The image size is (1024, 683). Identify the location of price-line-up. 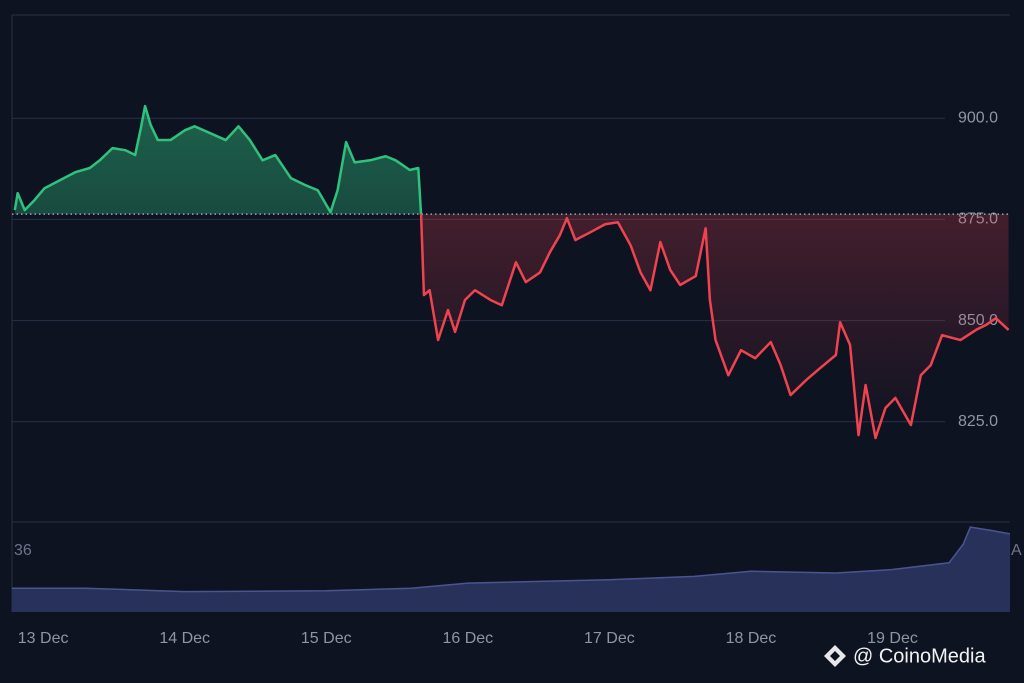
(218, 159).